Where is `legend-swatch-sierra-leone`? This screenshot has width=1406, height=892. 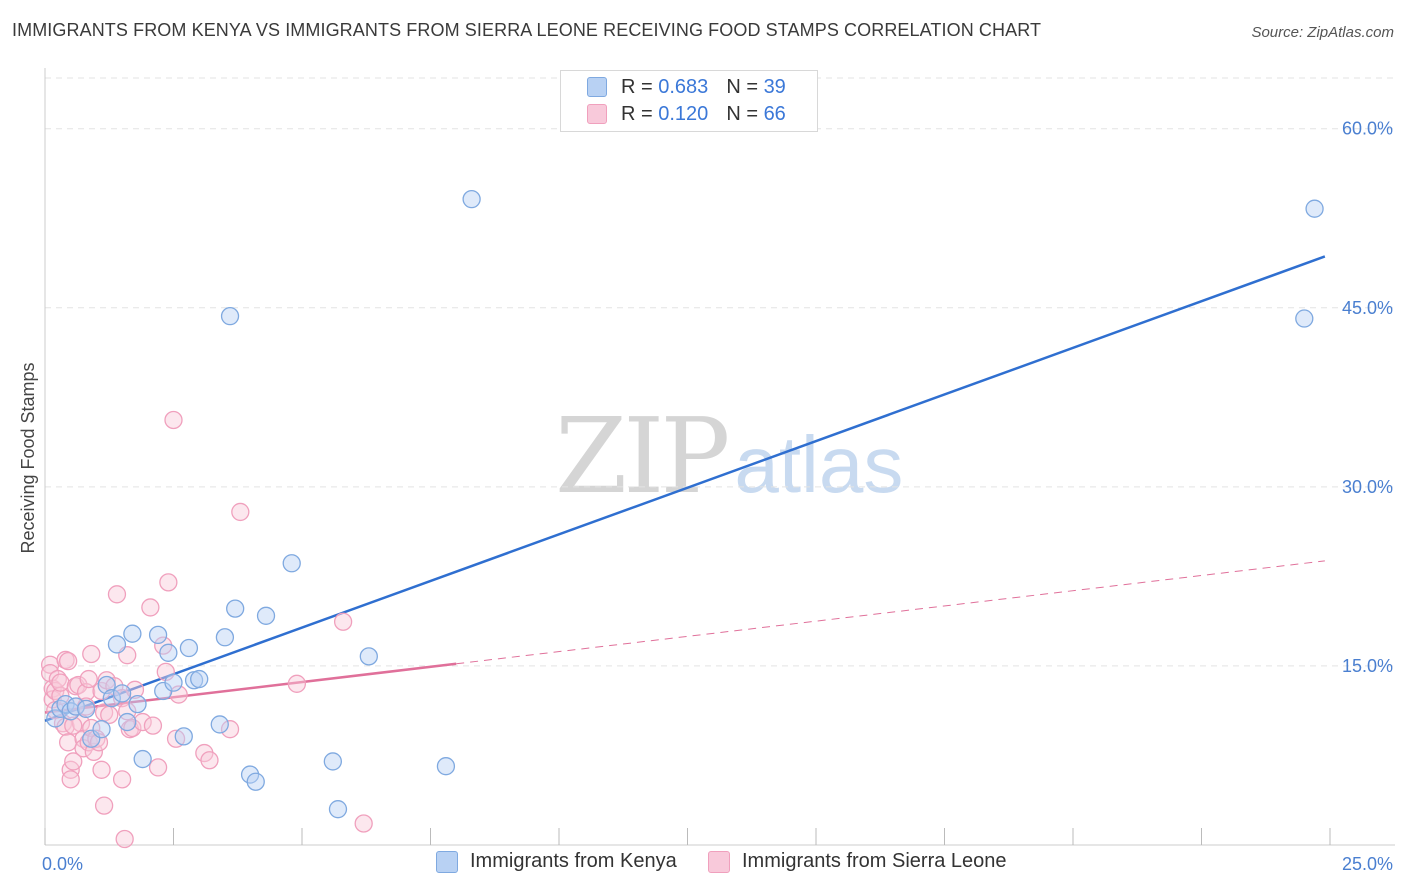
legend-swatch-sierra-leone is located at coordinates (597, 114).